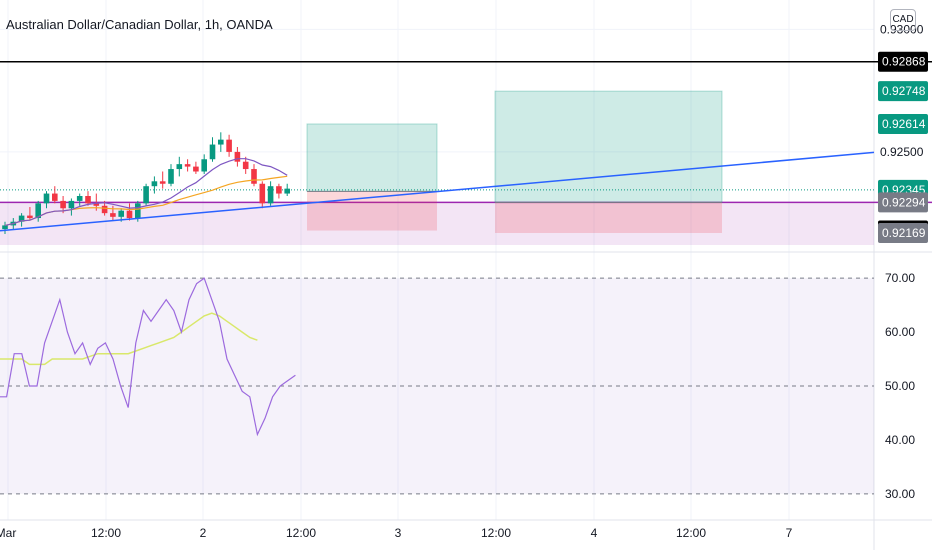 This screenshot has height=550, width=932. What do you see at coordinates (129, 339) in the screenshot?
I see `oscillator-signal-line` at bounding box center [129, 339].